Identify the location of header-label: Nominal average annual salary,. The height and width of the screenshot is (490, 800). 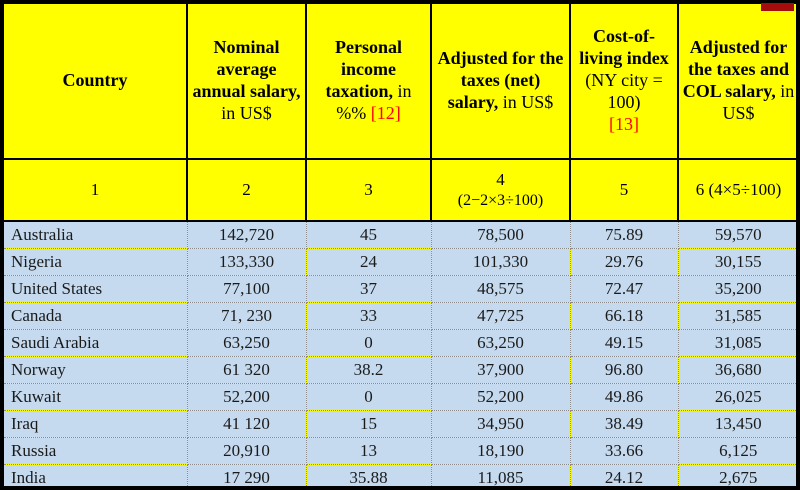
(246, 69).